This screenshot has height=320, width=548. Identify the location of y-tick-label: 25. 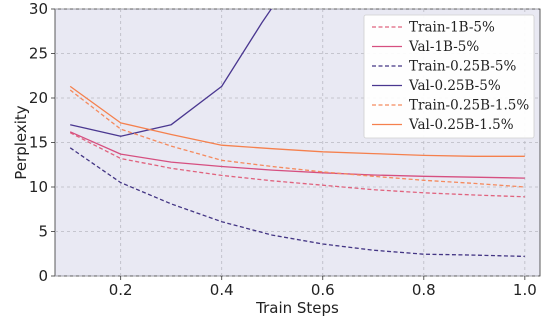
(38, 54).